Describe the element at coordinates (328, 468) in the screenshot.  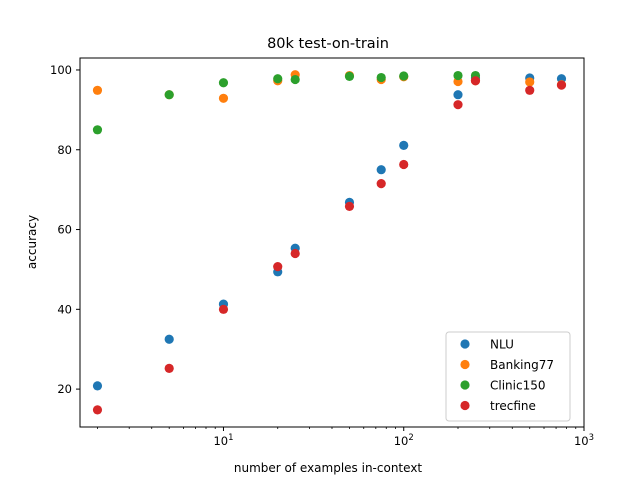
I see `x-axis-label: number of examples in-context` at that location.